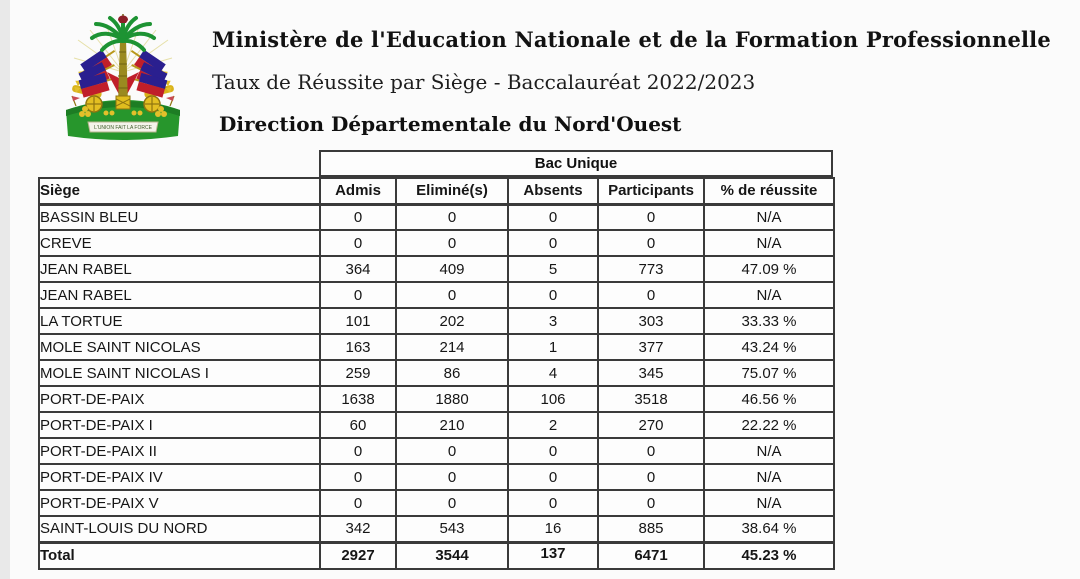  What do you see at coordinates (553, 373) in the screenshot?
I see `cell-absents: 4` at bounding box center [553, 373].